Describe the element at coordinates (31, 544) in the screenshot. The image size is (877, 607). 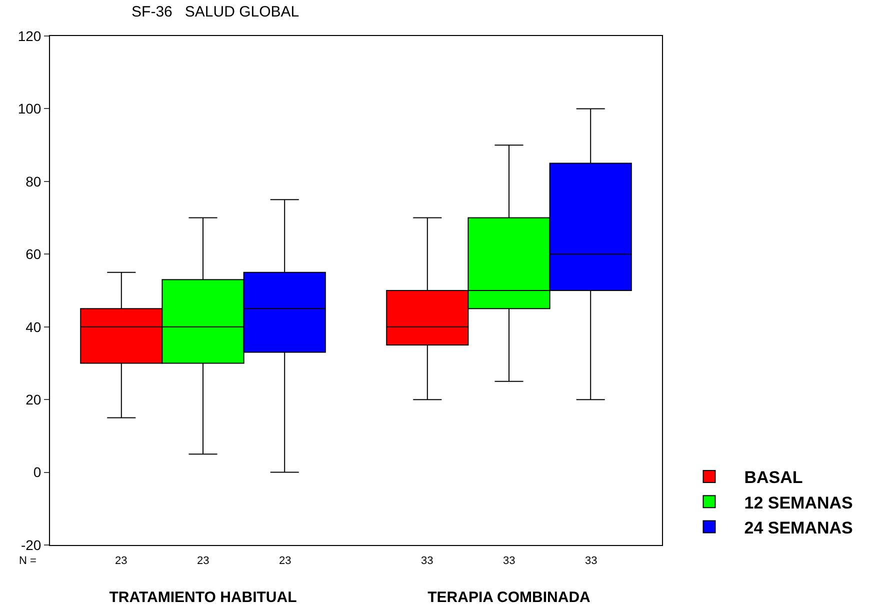
I see `y-tick-label: -20` at that location.